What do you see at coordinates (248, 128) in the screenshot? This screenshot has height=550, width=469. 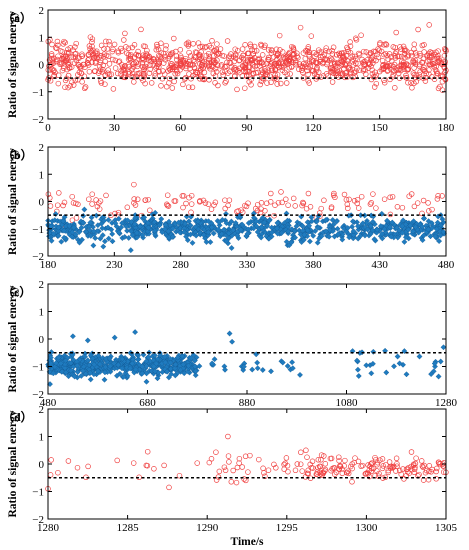 I see `x-tick-label: 90` at bounding box center [248, 128].